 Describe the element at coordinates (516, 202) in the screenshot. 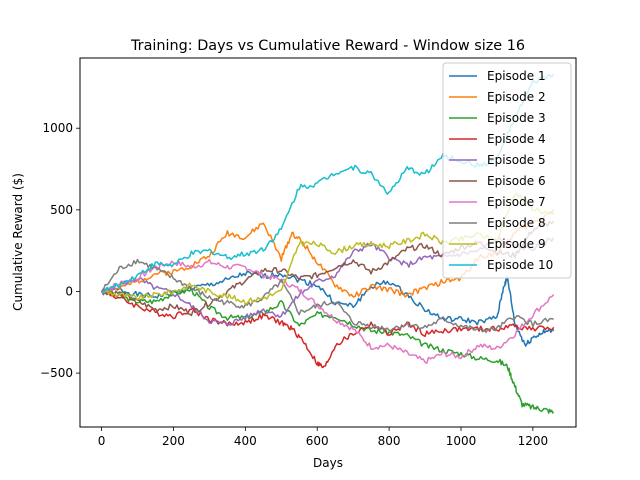

I see `legend-label: Episode 7` at that location.